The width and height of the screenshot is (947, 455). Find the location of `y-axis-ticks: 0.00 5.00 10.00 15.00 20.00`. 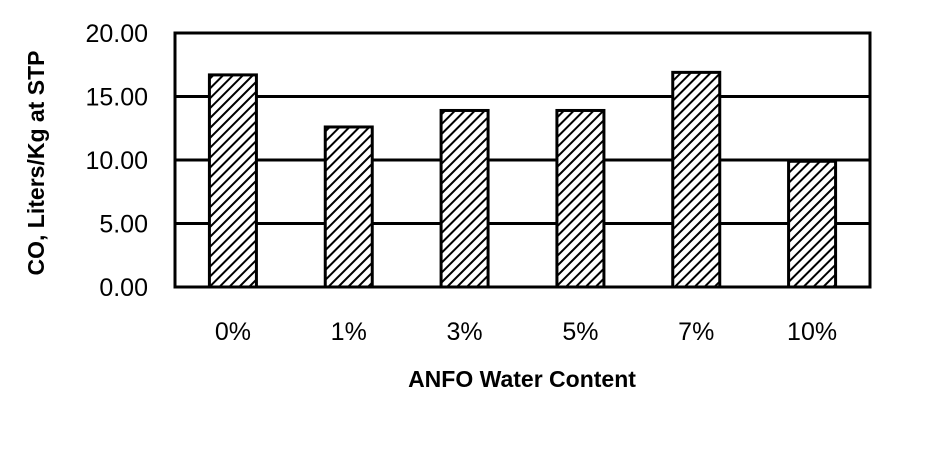

y-axis-ticks: 0.00 5.00 10.00 15.00 20.00 is located at coordinates (116, 161).